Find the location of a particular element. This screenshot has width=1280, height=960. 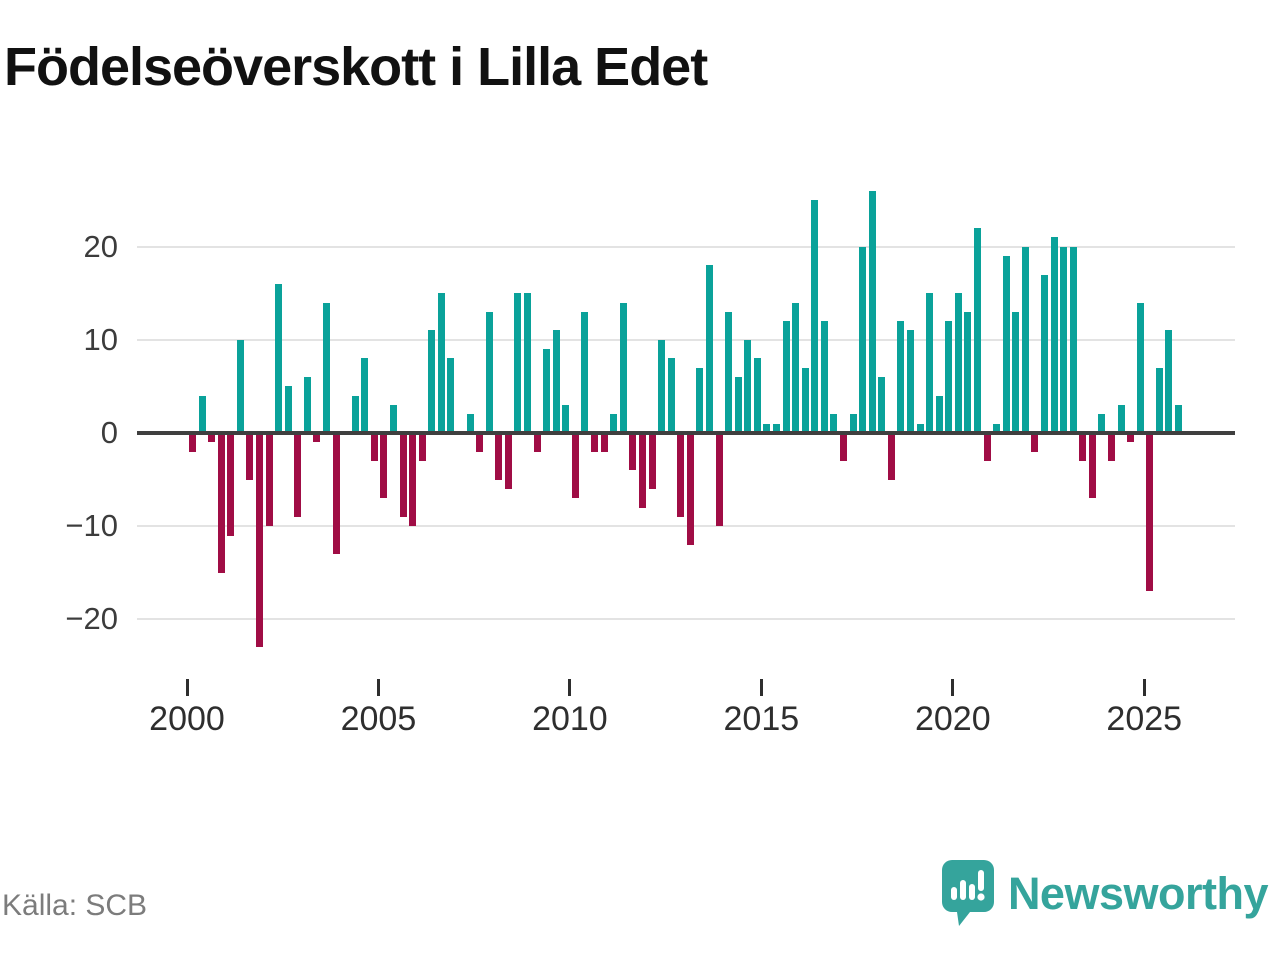

bar-2001Q2 is located at coordinates (240, 386).